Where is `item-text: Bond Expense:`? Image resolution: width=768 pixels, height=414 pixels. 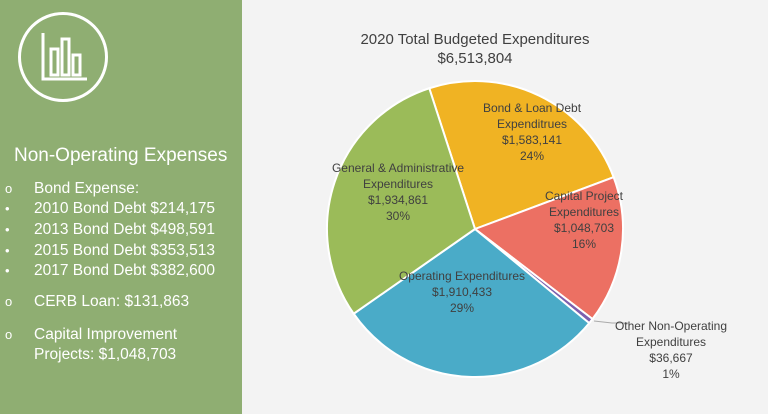 item-text: Bond Expense: is located at coordinates (87, 188).